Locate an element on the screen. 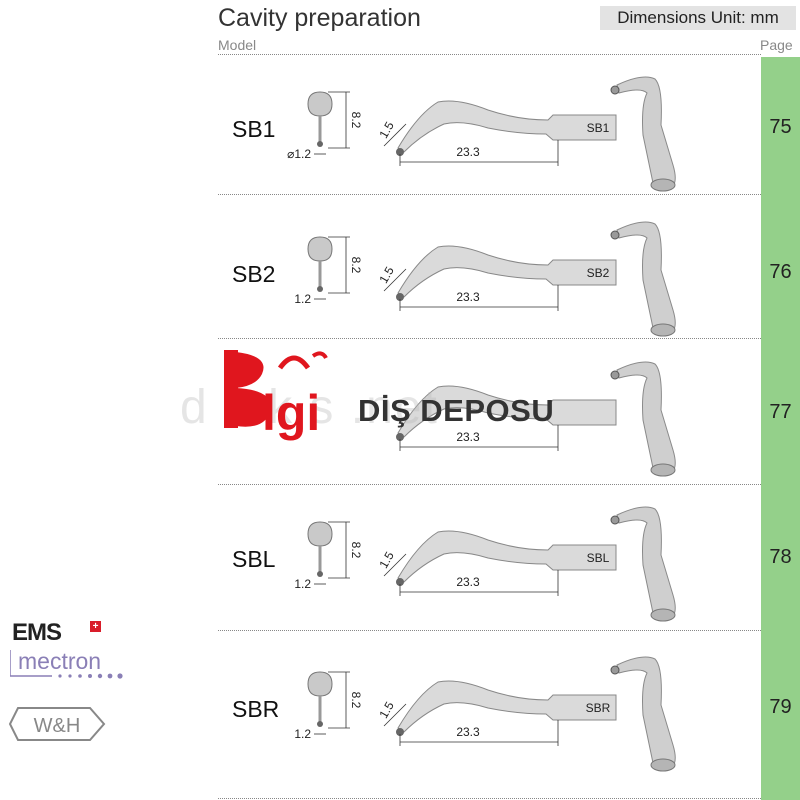 This screenshot has height=800, width=800. tip-row: SBR 79 8.2 1.2 23.3 1.5 SBR is located at coordinates (509, 711).